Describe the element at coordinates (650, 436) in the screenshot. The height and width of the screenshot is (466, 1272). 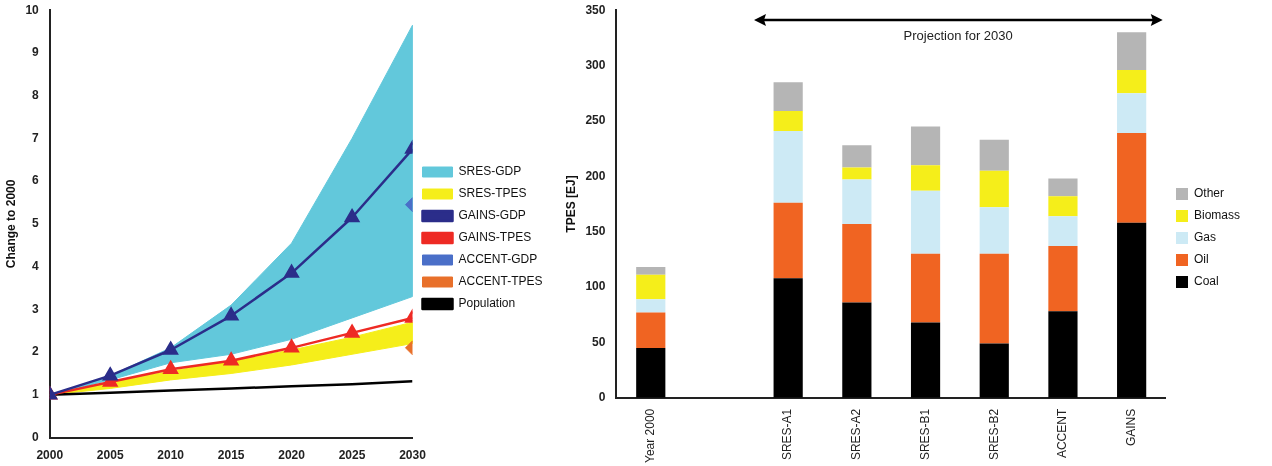
I see `x-tick-label: Year 2000` at that location.